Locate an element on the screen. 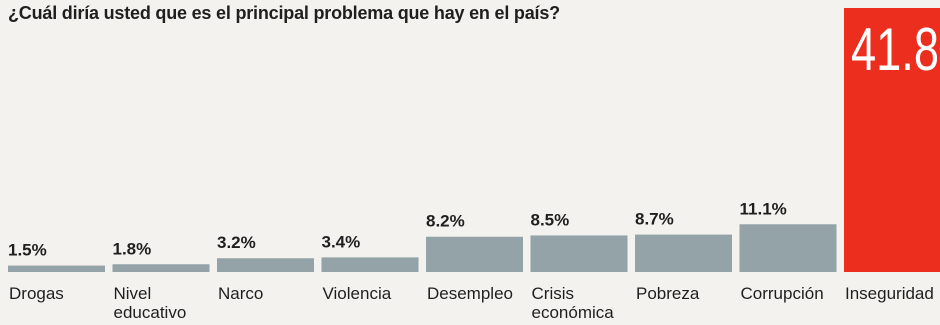 Image resolution: width=940 pixels, height=325 pixels. bar-pobreza is located at coordinates (683, 253).